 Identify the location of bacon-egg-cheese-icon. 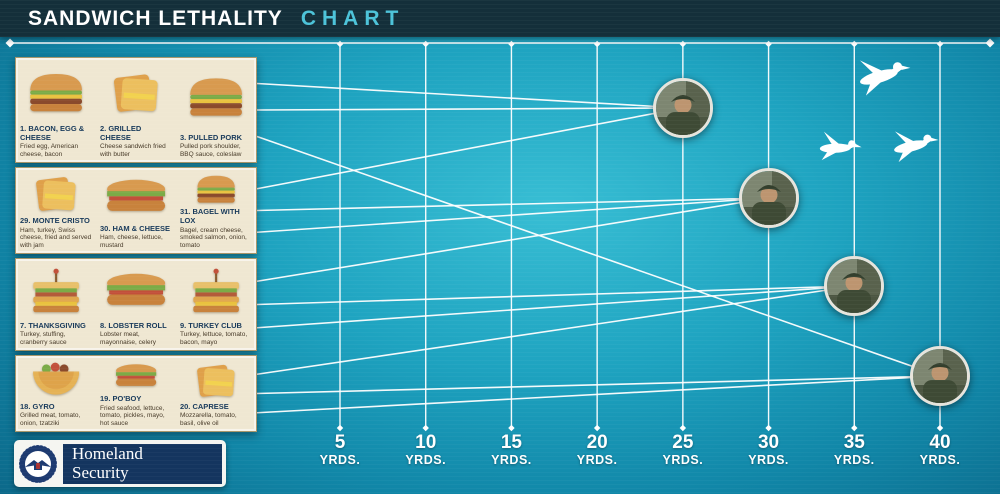
(56, 92).